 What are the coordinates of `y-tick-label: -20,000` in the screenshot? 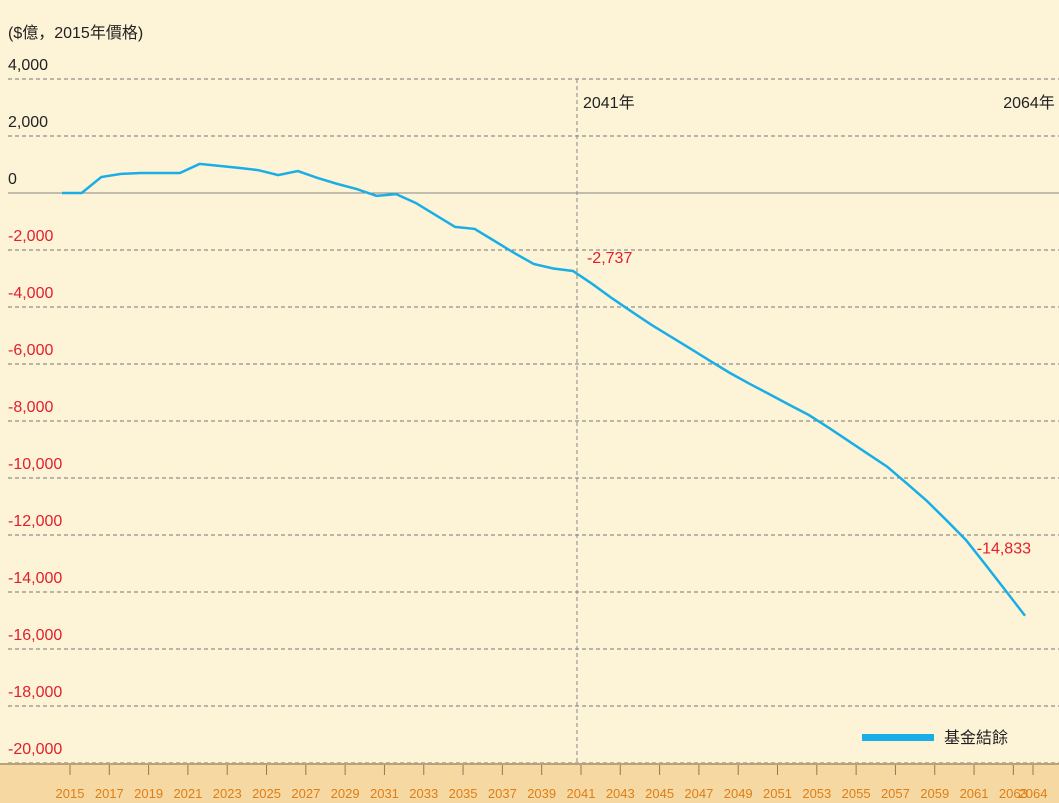 It's located at (35, 749).